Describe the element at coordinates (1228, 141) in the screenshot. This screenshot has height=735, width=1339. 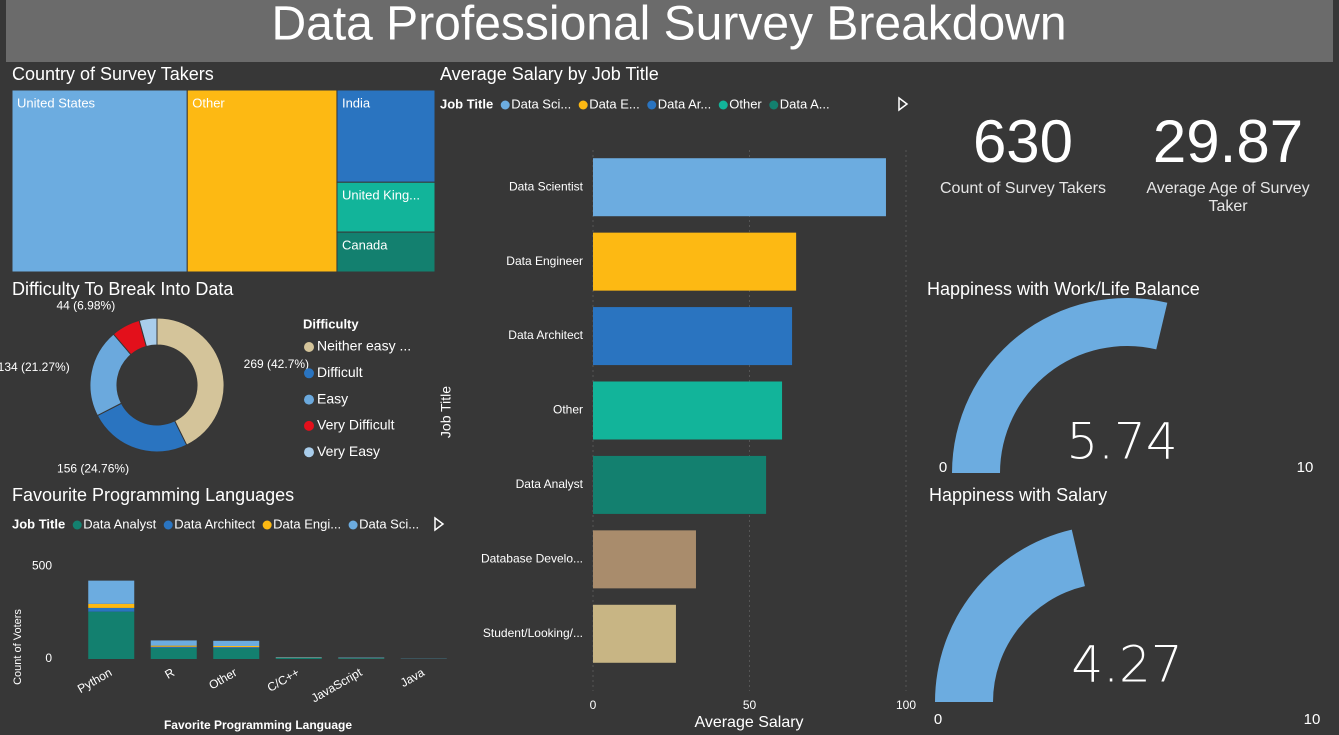
I see `card-value: 29.87` at that location.